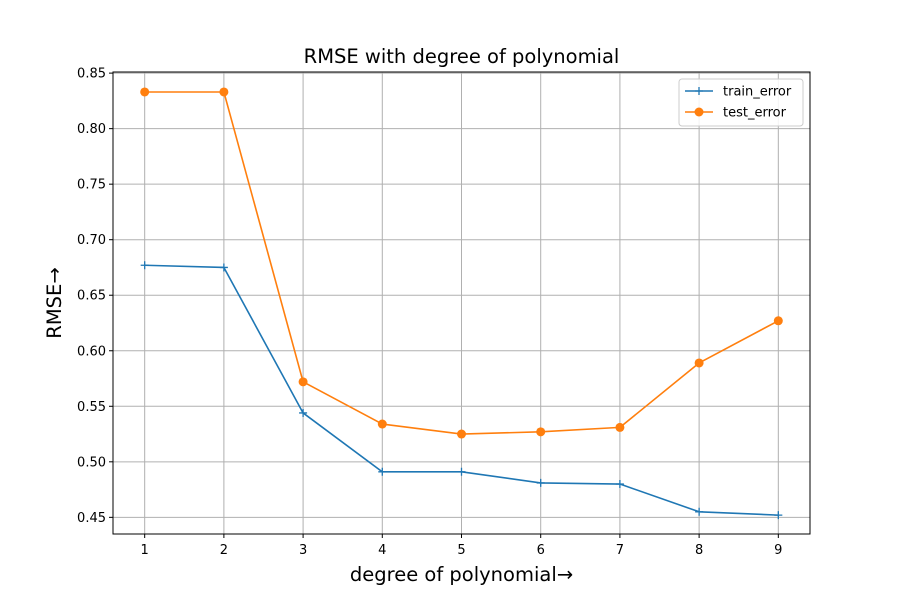 Image resolution: width=900 pixels, height=604 pixels. I want to click on x-tick-label: 9, so click(778, 550).